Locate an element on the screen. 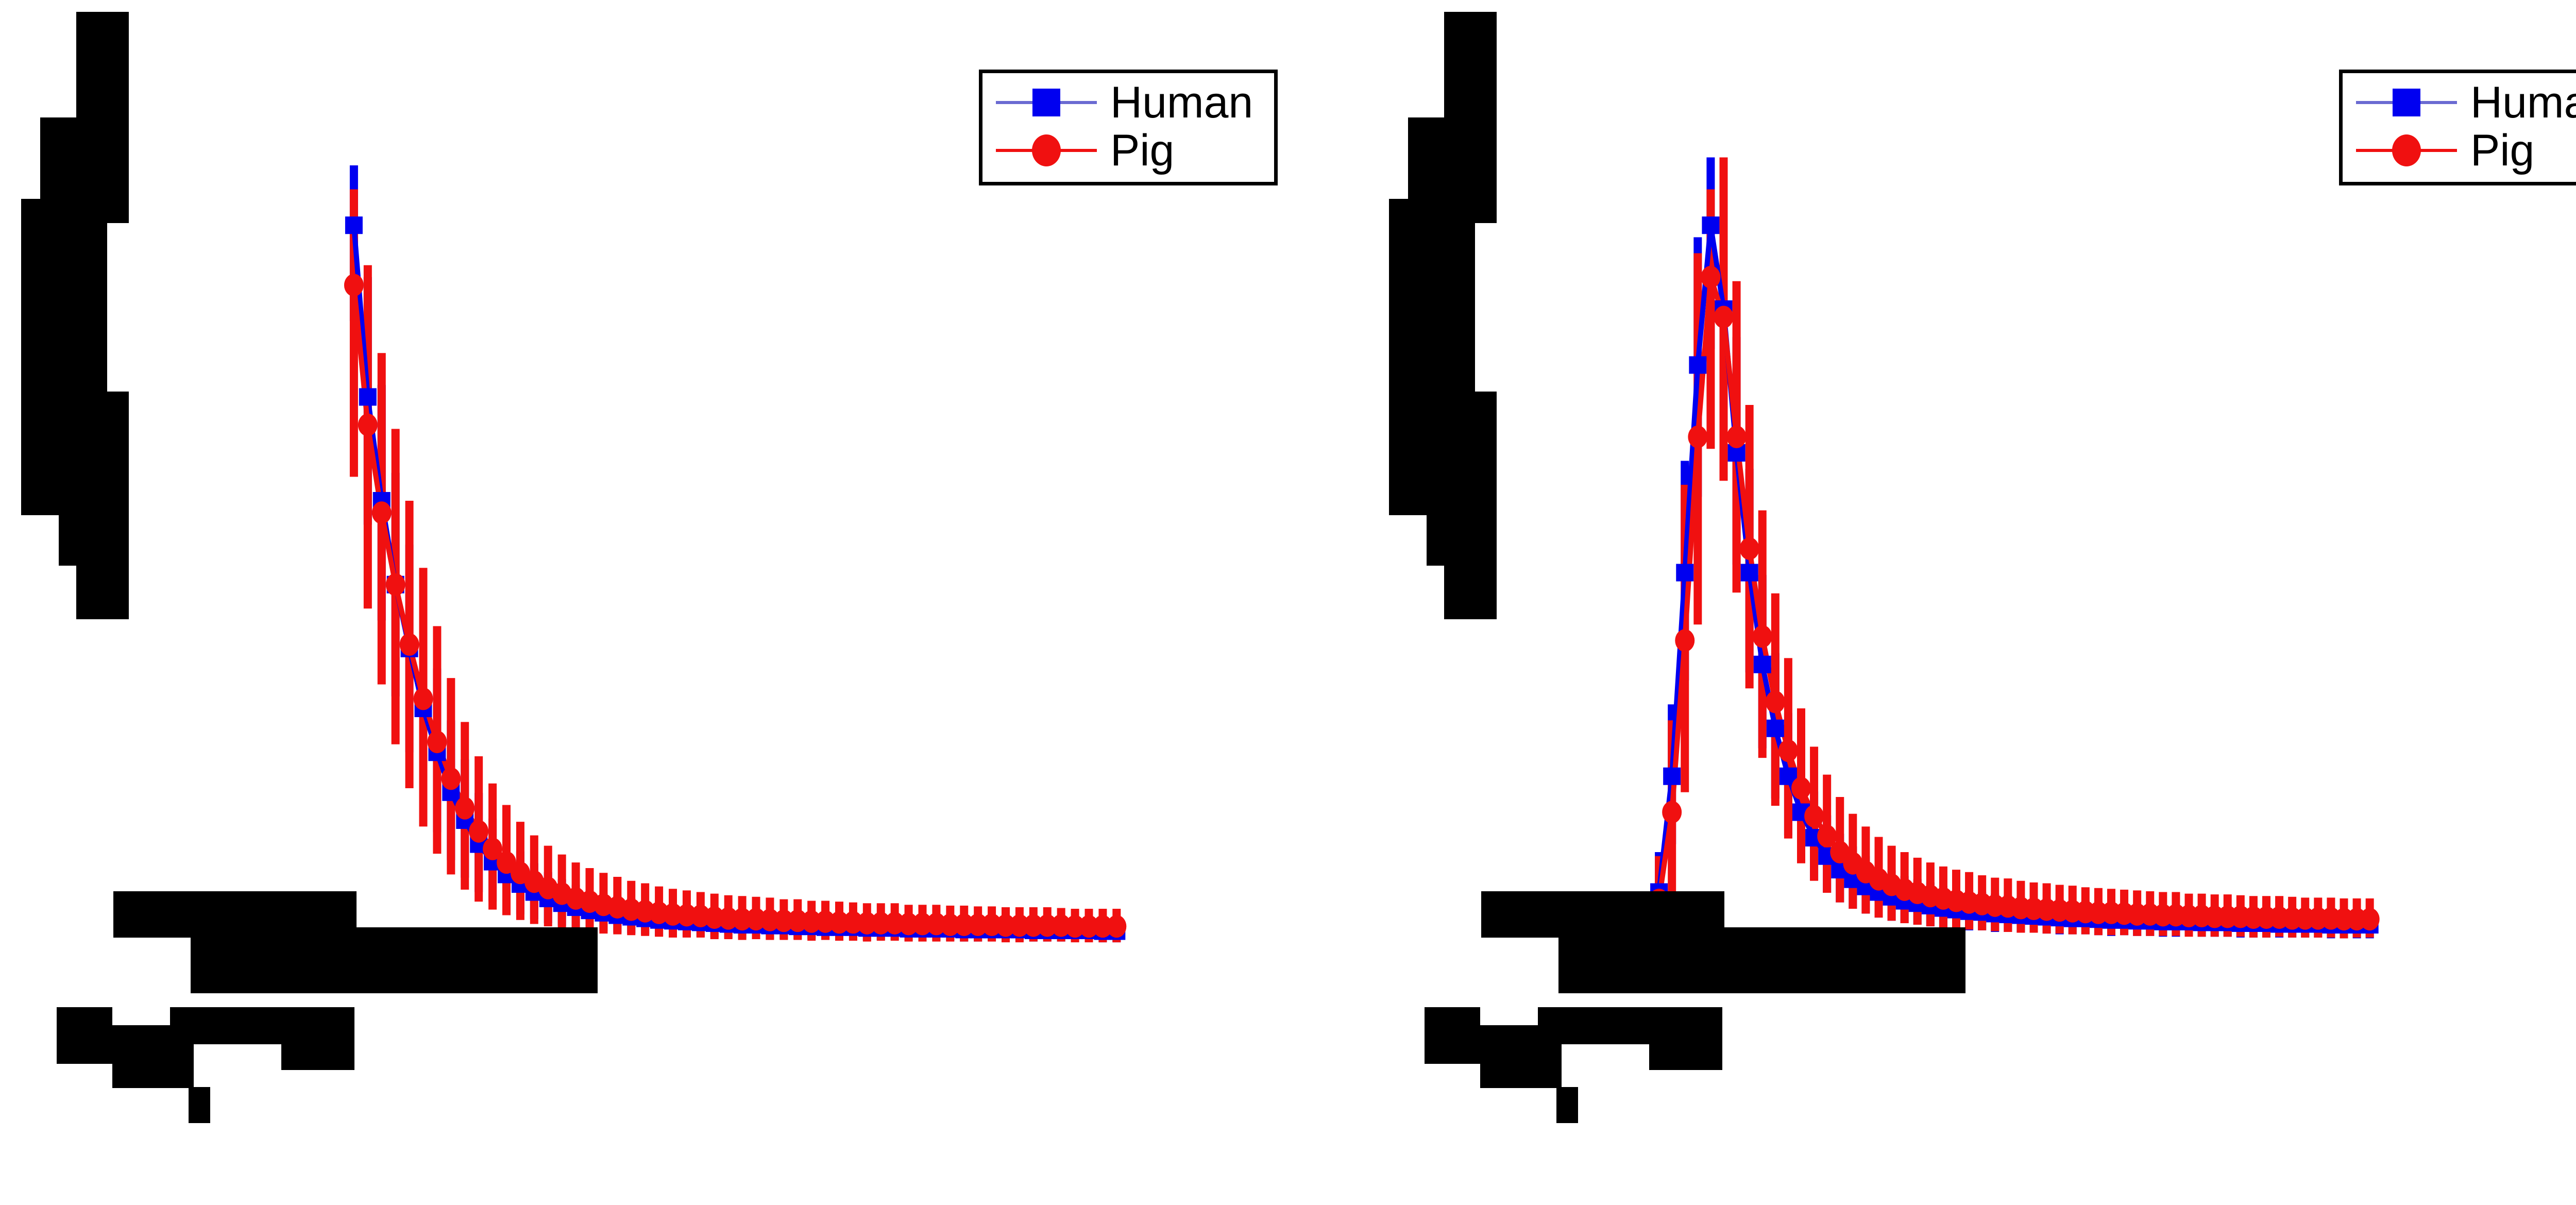  legend-left: Human Pig is located at coordinates (1128, 127).